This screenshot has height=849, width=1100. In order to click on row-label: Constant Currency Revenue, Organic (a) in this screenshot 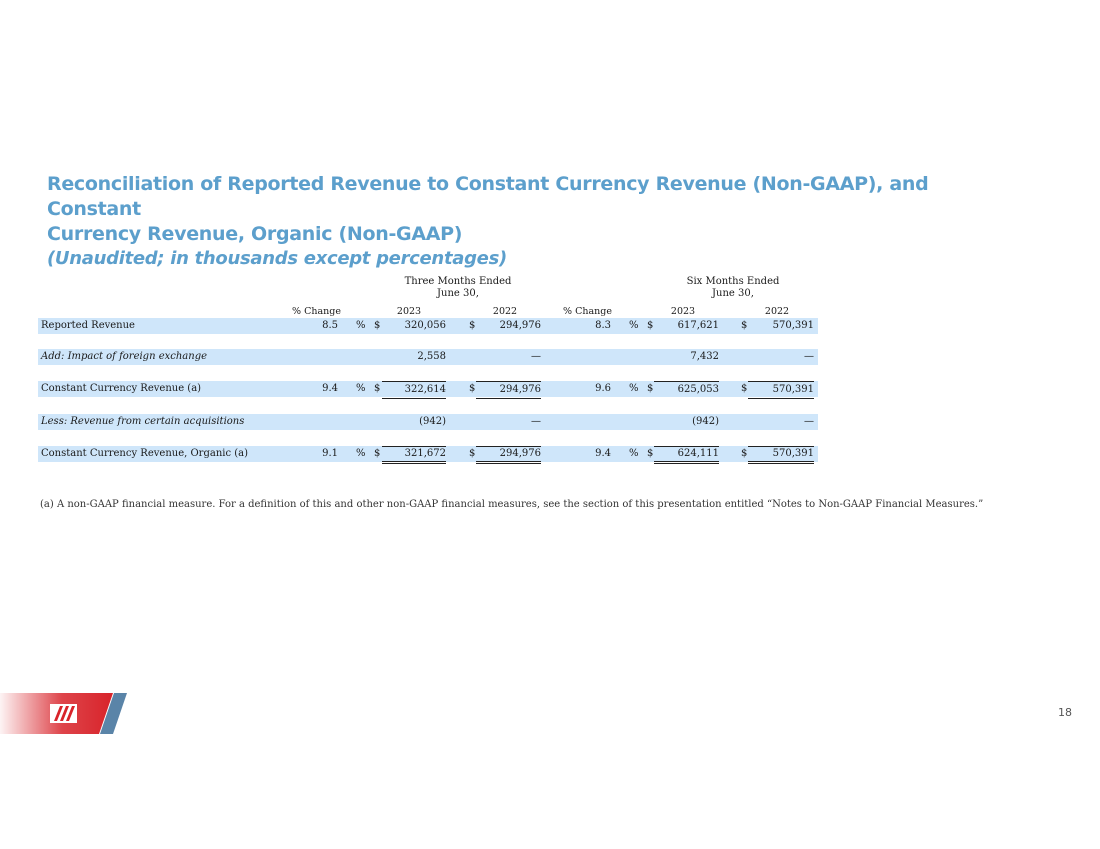, I will do `click(144, 453)`.